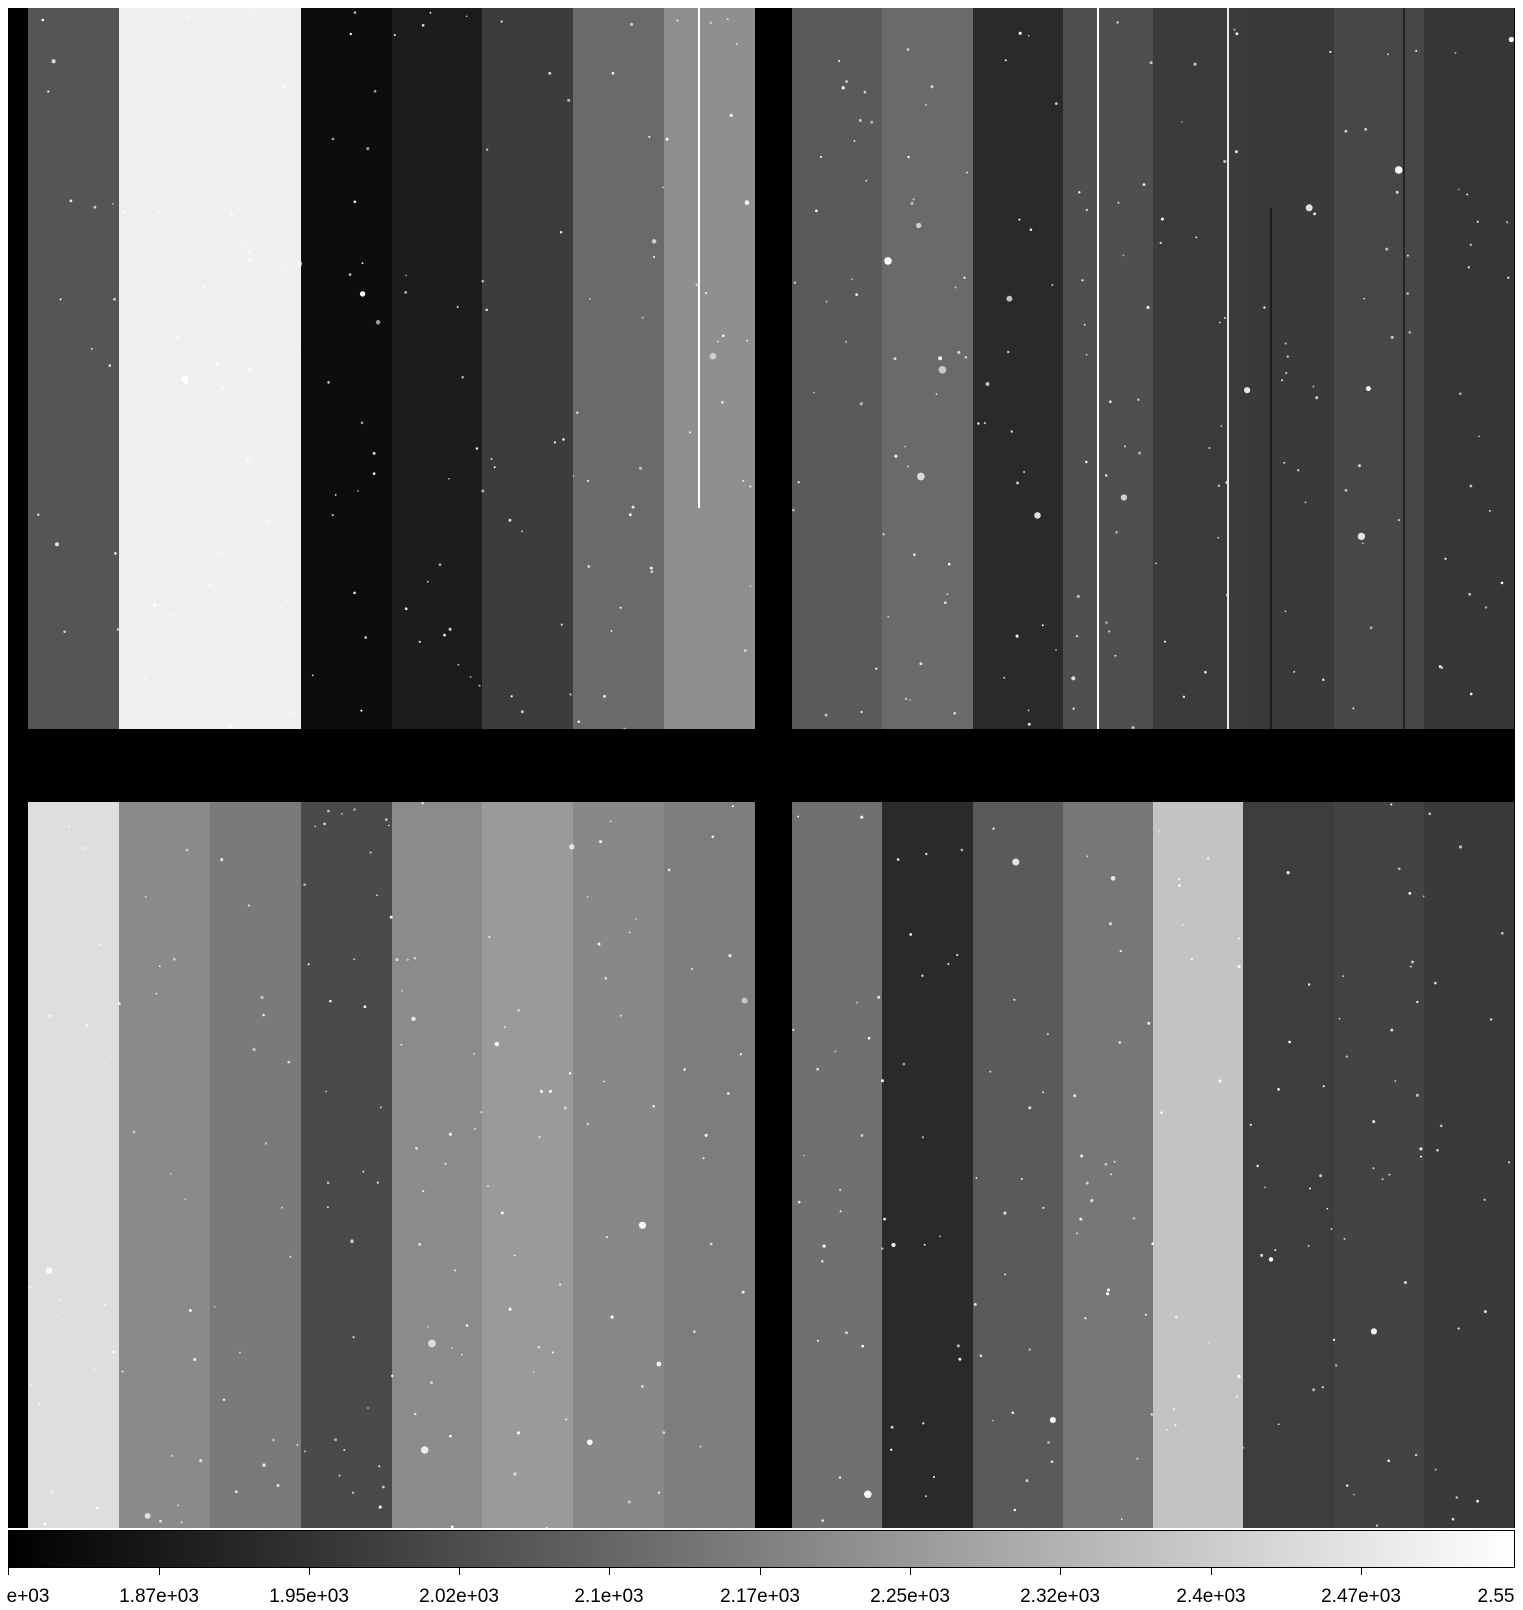 This screenshot has width=1523, height=1610. What do you see at coordinates (28, 1596) in the screenshot?
I see `colorbar-tick-label: e+03` at bounding box center [28, 1596].